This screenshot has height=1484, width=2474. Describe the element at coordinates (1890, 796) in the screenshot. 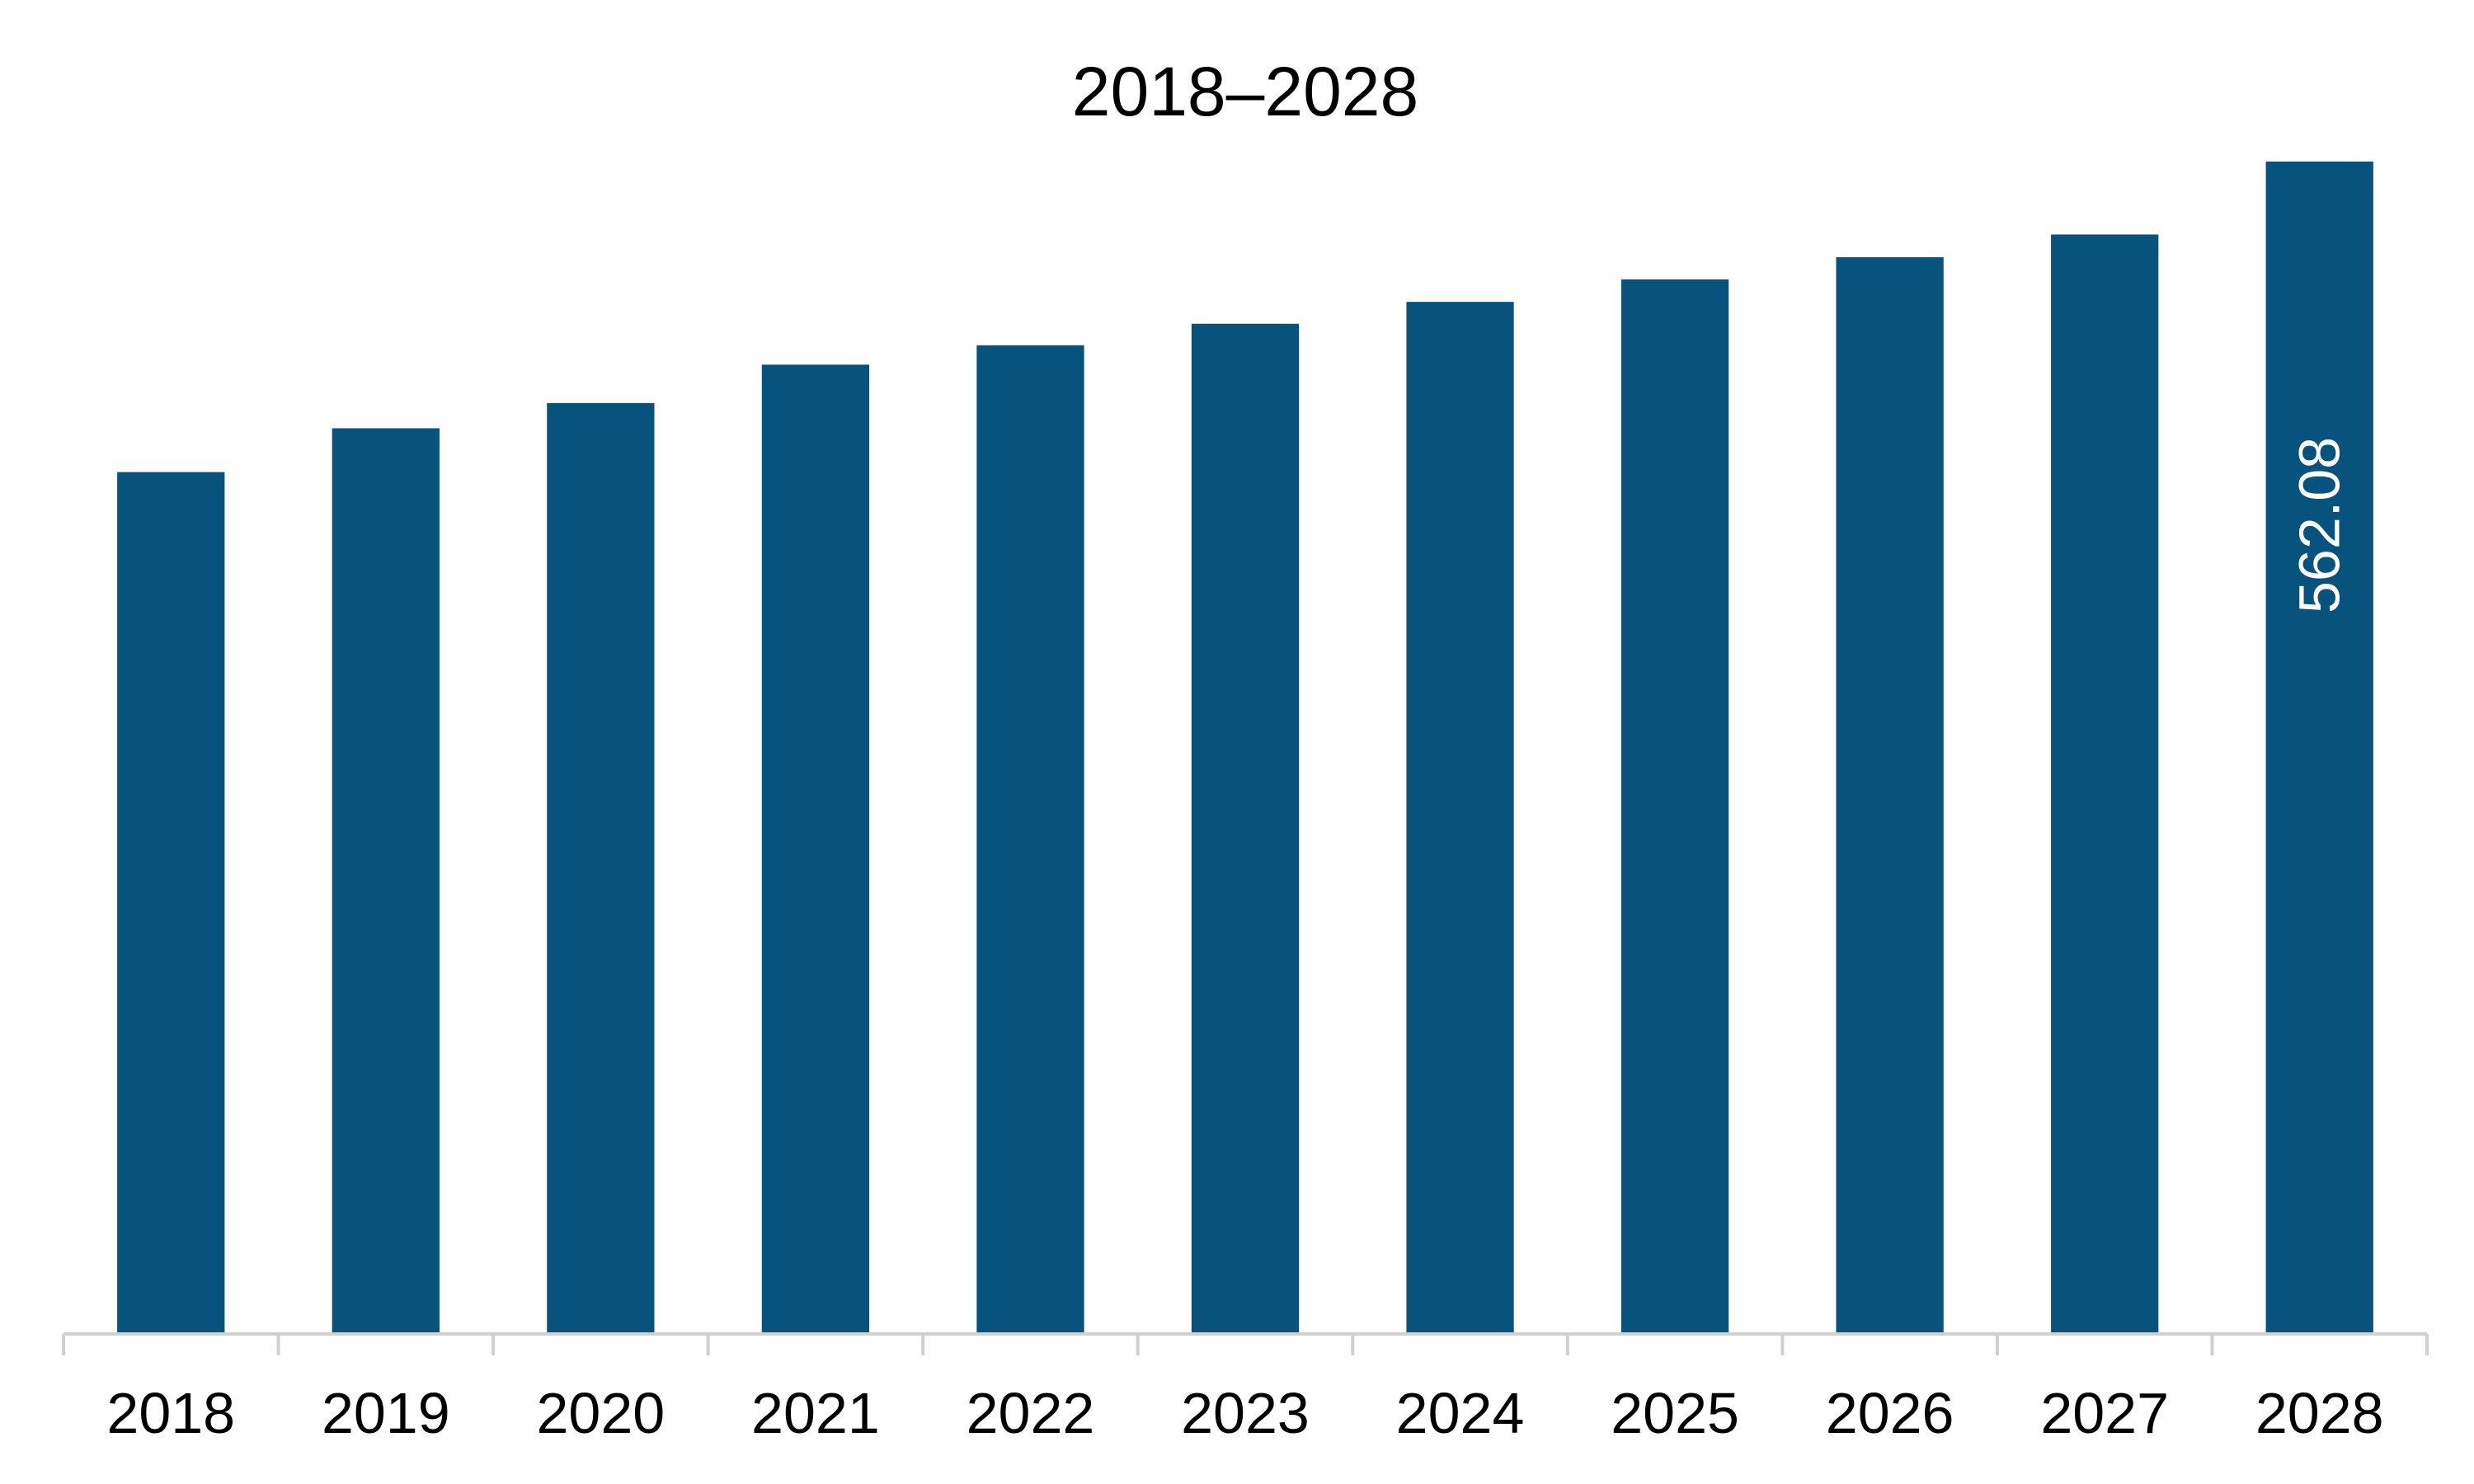

I see `bar-2026` at that location.